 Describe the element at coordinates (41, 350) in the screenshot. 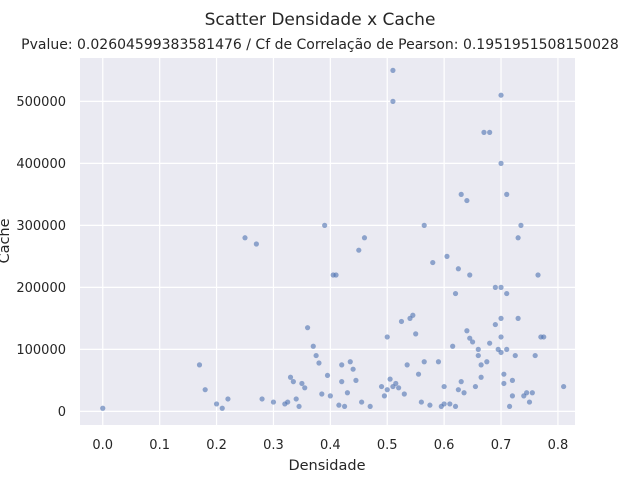

I see `y-tick-label: 100000` at that location.